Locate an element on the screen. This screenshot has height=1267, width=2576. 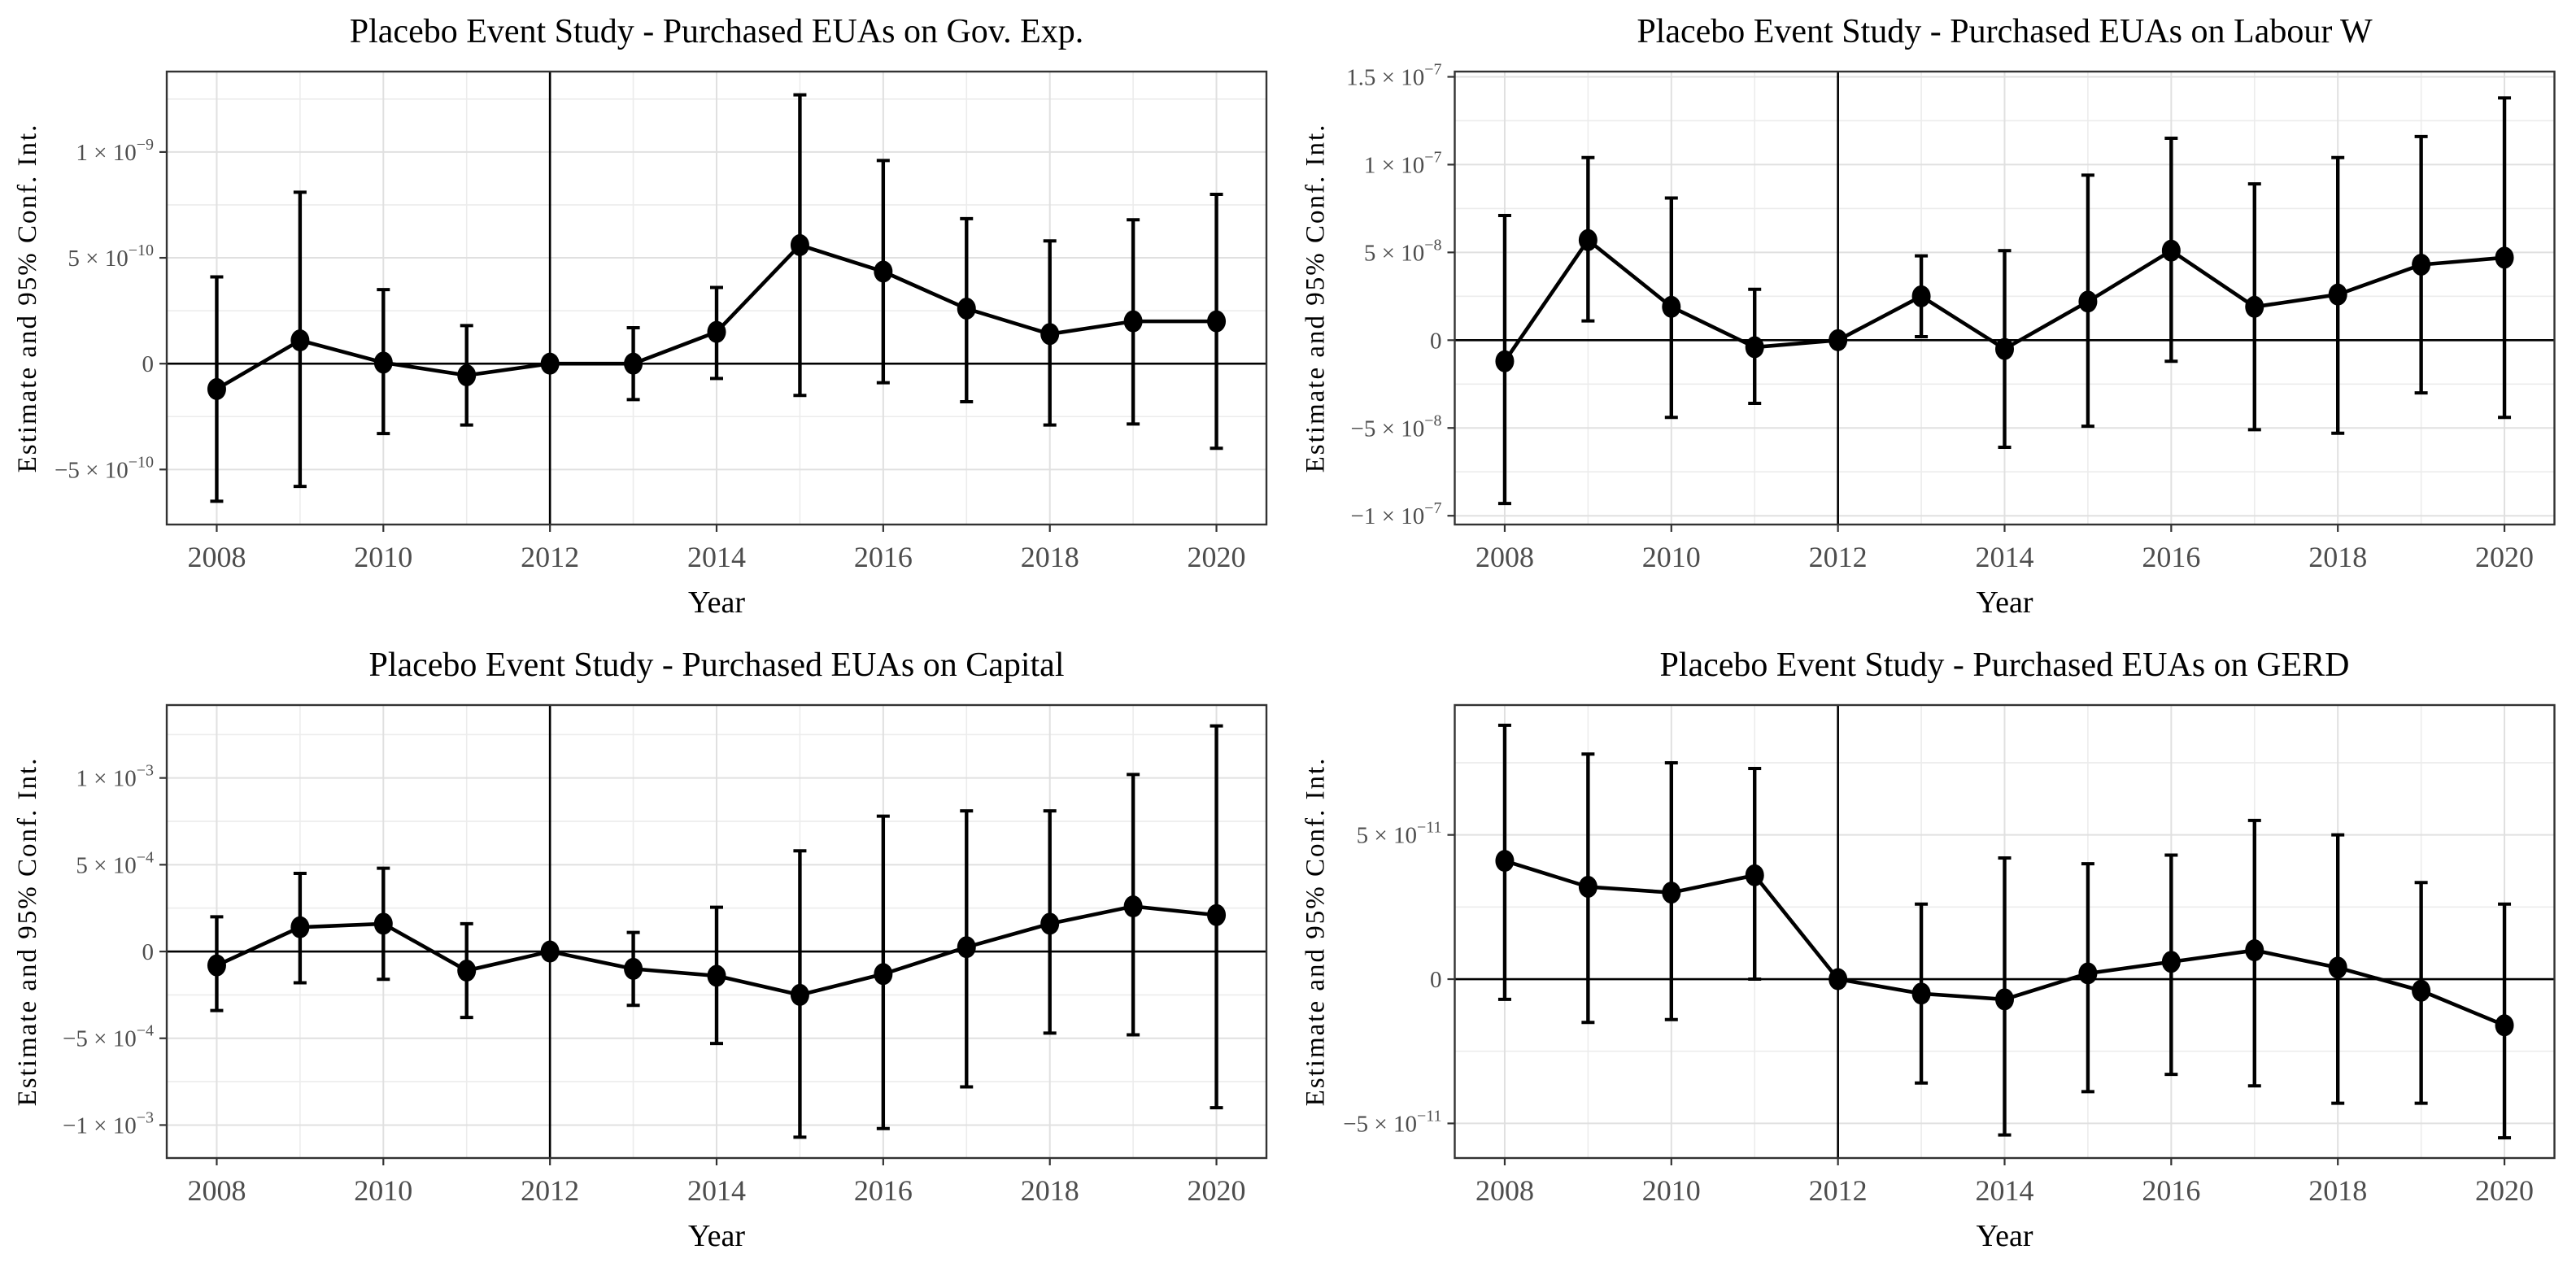
y-tick-label: 1.5 × 10⁻⁷ is located at coordinates (1393, 75).